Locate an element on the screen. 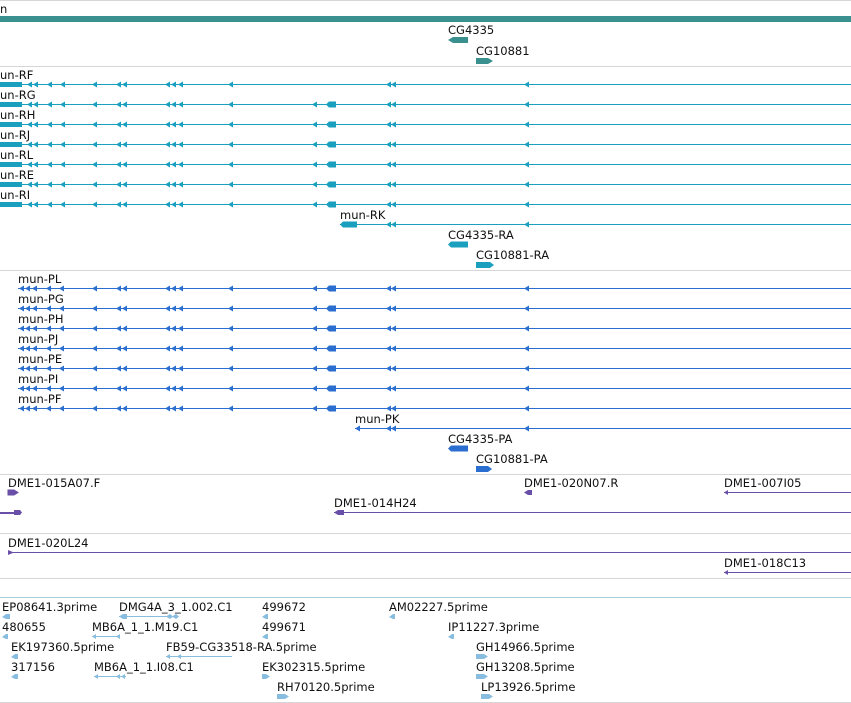  est-label: GH13208.5prime is located at coordinates (525, 667).